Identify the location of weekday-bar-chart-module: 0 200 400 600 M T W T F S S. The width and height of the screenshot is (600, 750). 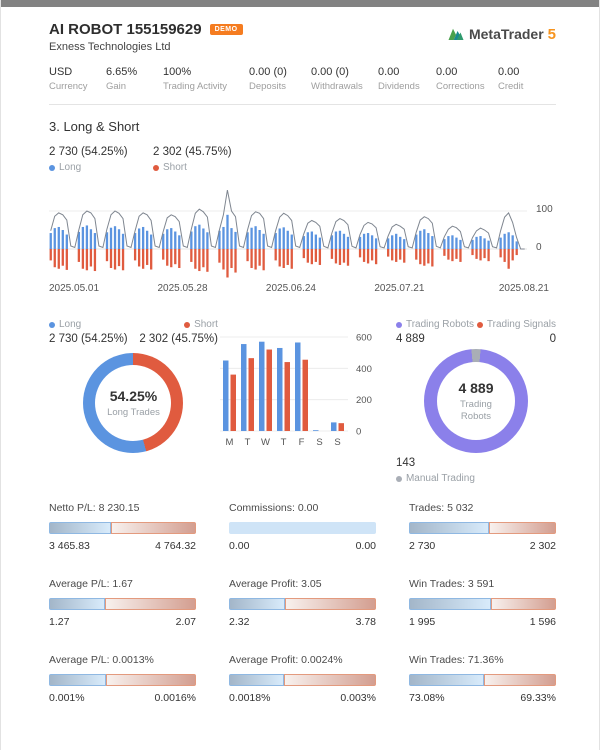
(307, 401).